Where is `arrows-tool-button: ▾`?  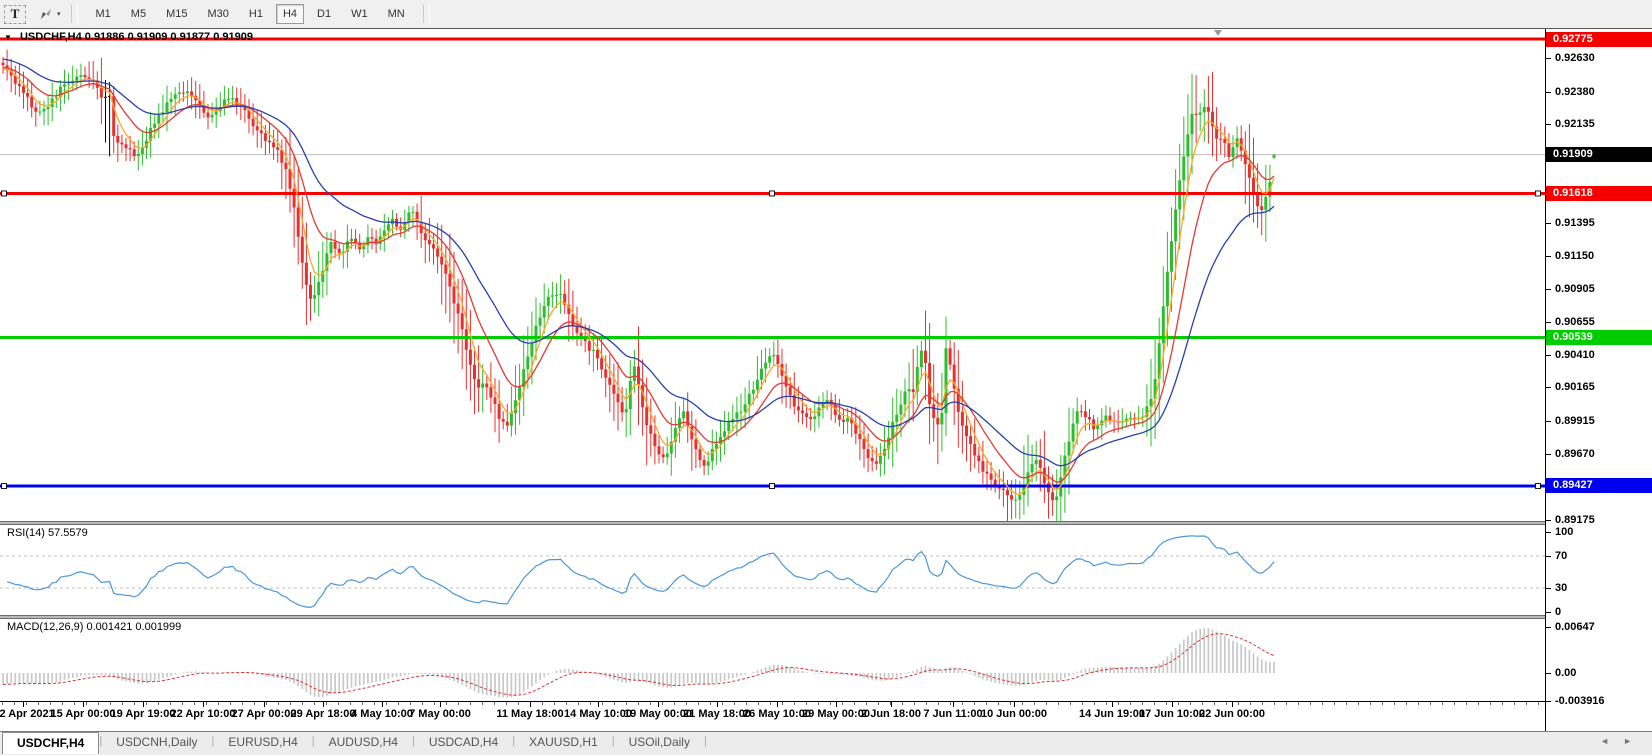 arrows-tool-button: ▾ is located at coordinates (49, 14).